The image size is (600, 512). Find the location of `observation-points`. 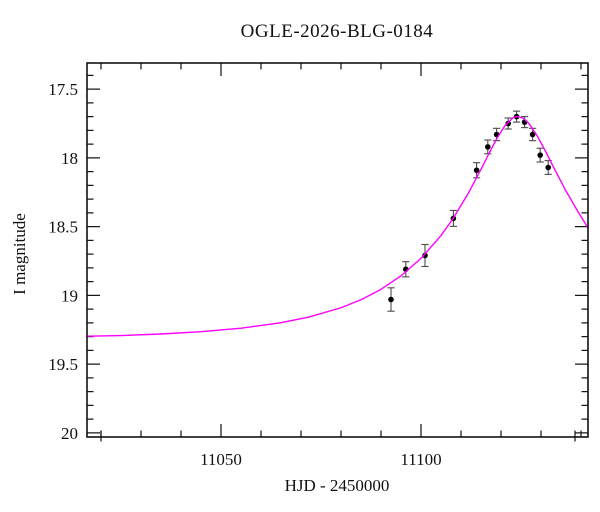

observation-points is located at coordinates (469, 211).